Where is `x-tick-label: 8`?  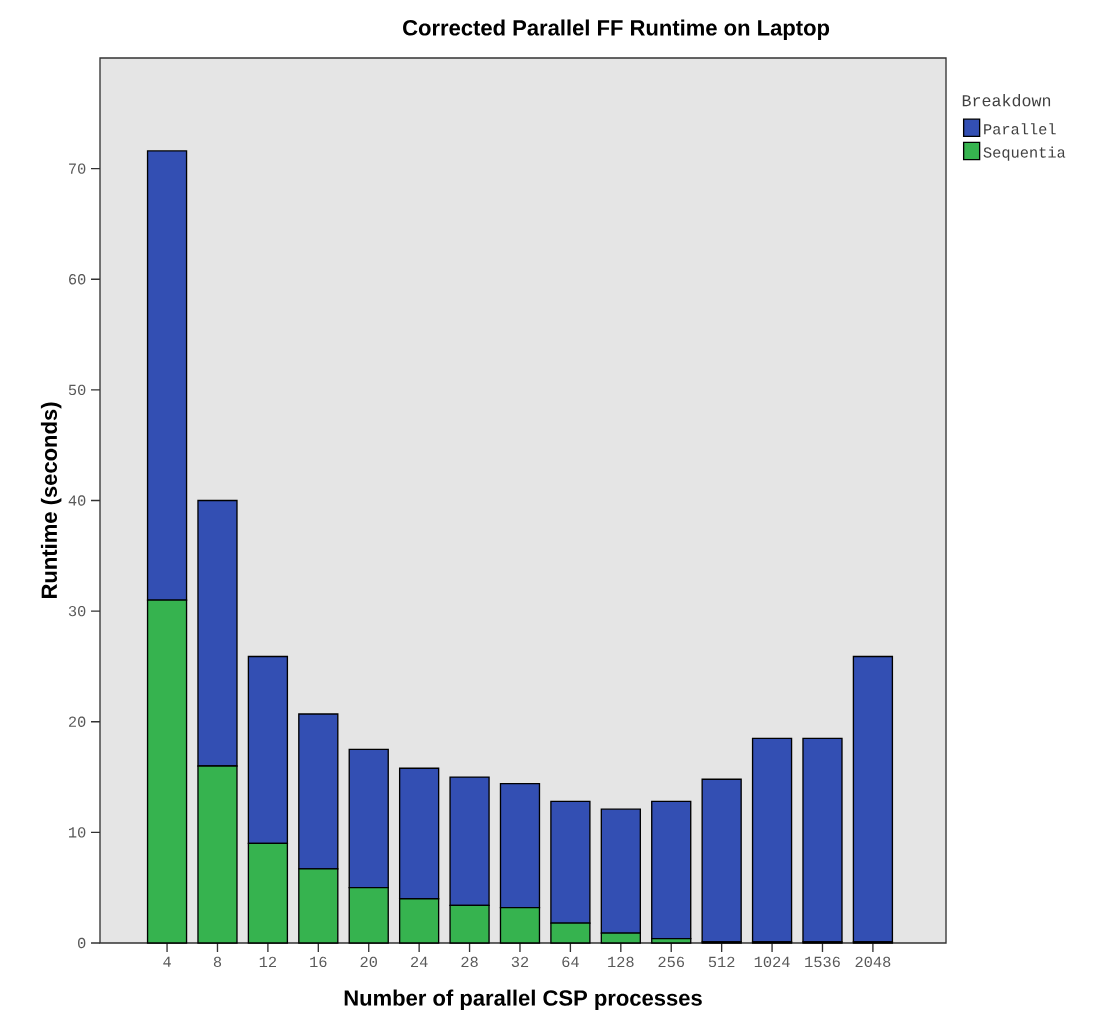 x-tick-label: 8 is located at coordinates (217, 962).